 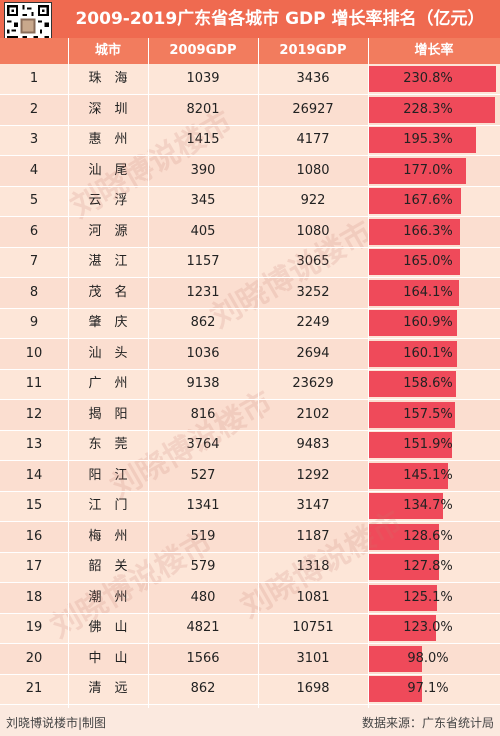 What do you see at coordinates (203, 50) in the screenshot?
I see `header-gdp2009: 2009GDP` at bounding box center [203, 50].